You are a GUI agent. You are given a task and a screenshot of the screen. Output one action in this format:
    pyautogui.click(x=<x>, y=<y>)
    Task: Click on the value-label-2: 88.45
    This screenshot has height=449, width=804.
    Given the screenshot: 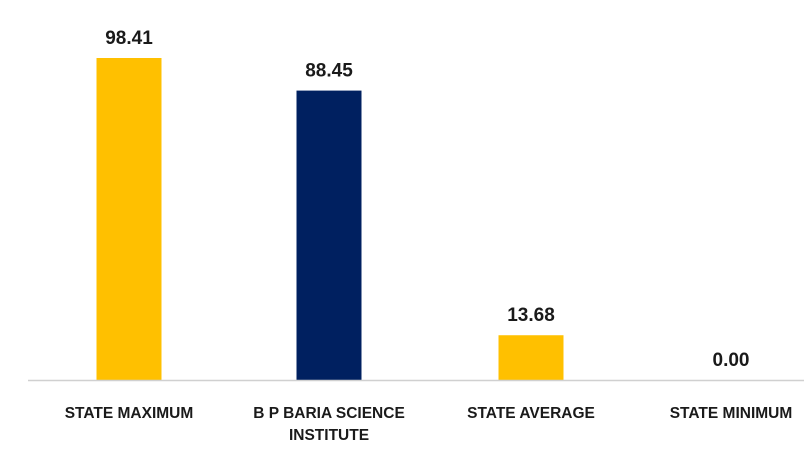 What is the action you would take?
    pyautogui.click(x=329, y=71)
    